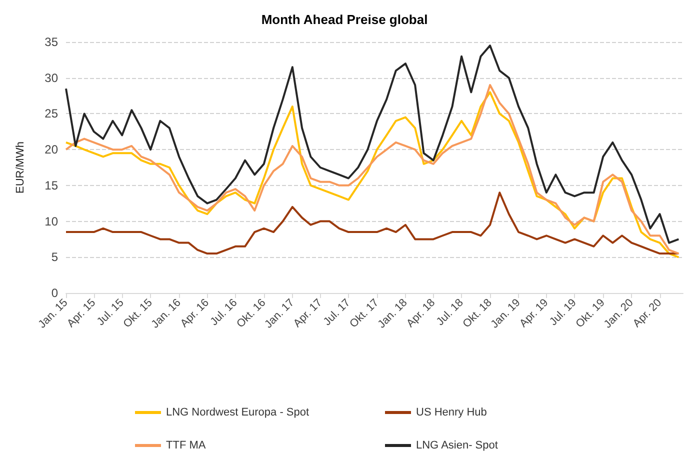  I want to click on y-axis-title: EUR/MWh, so click(20, 168).